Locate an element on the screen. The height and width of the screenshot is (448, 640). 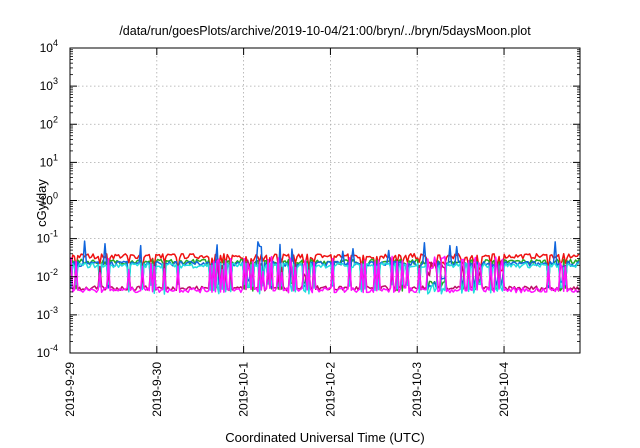
y-tick-label: 10² is located at coordinates (49, 122).